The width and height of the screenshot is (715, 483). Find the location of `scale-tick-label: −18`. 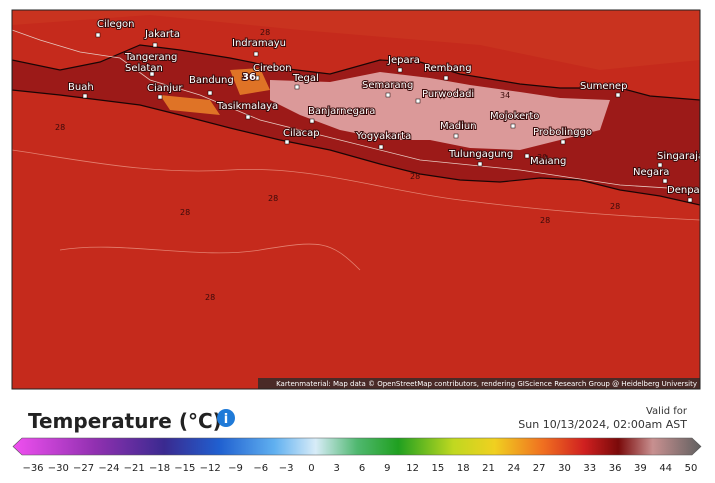

scale-tick-label: −18 is located at coordinates (159, 468).